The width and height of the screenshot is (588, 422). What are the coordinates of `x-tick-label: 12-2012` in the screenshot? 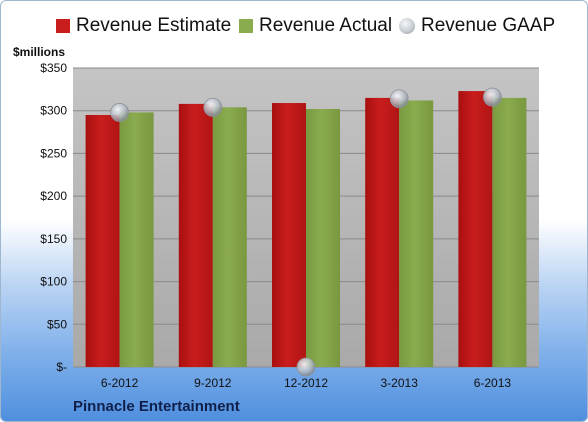 It's located at (306, 383).